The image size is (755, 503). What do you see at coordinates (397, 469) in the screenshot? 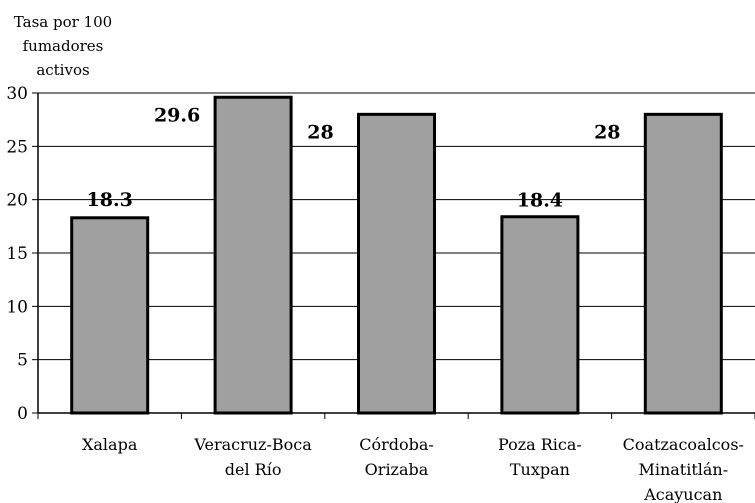
I see `x-category-label: Orizaba` at bounding box center [397, 469].